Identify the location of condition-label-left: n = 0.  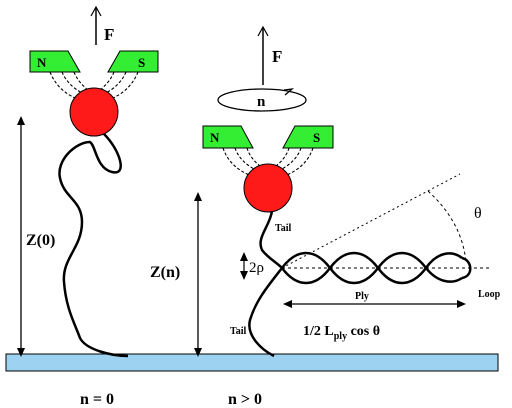
(97, 399).